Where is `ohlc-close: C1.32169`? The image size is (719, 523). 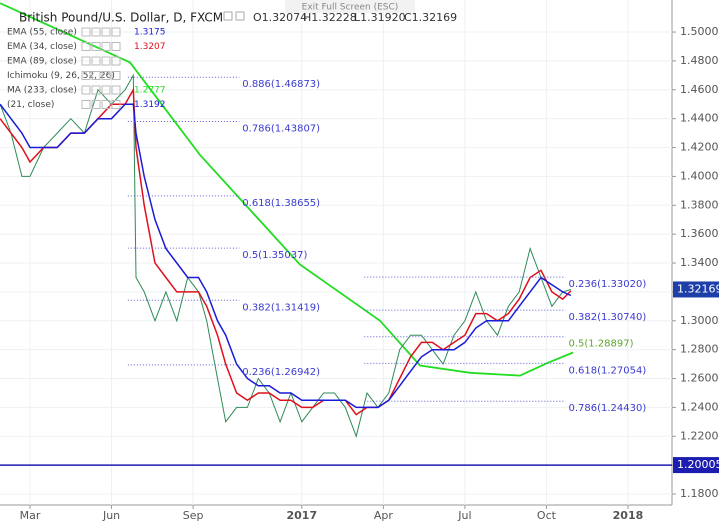 ohlc-close: C1.32169 is located at coordinates (430, 17).